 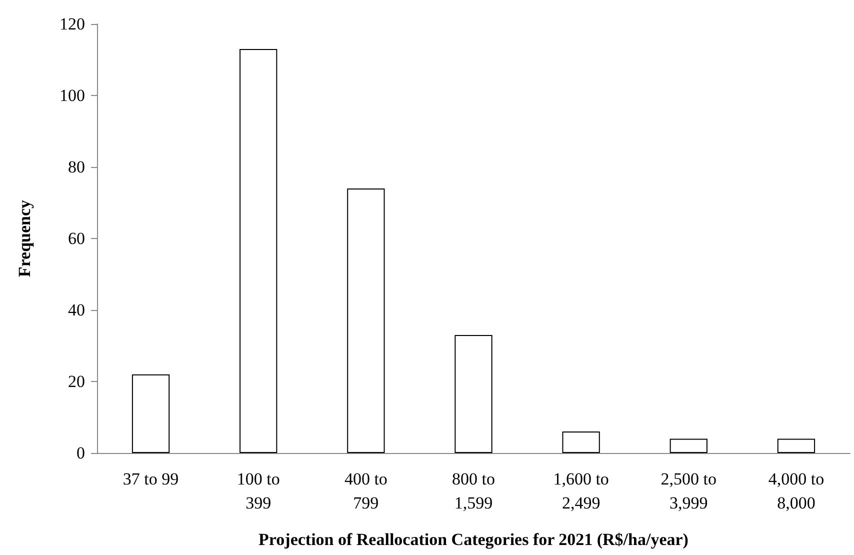 I want to click on y-tick-label: 60, so click(x=76, y=238).